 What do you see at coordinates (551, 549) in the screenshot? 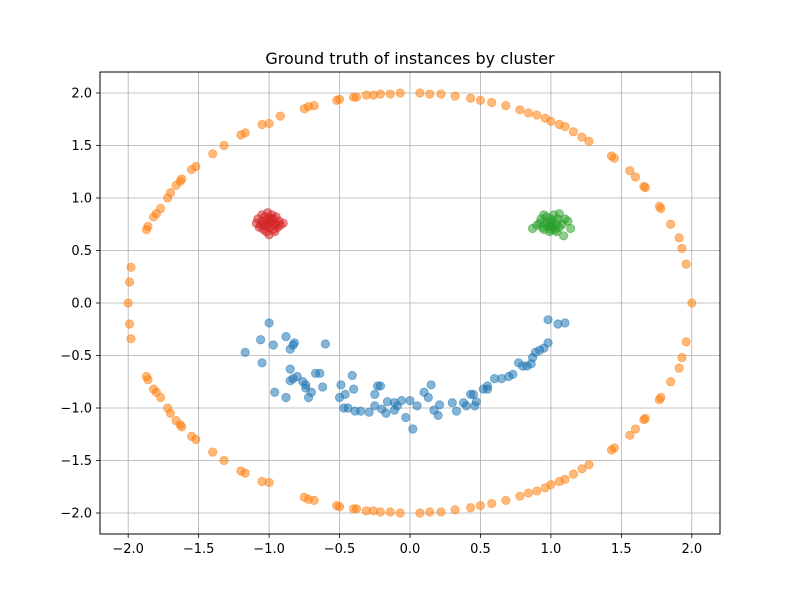
I see `x-tick-label: 1.0` at bounding box center [551, 549].